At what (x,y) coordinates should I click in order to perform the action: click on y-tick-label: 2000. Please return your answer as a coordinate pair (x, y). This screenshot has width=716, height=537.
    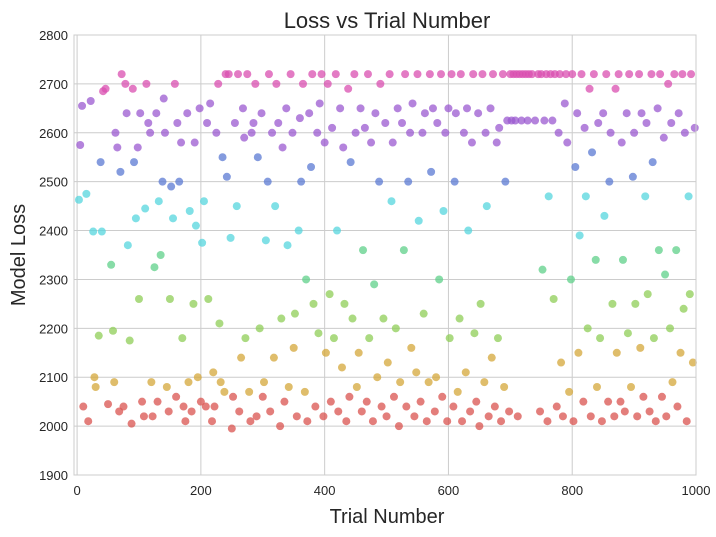
    Looking at the image, I should click on (53, 426).